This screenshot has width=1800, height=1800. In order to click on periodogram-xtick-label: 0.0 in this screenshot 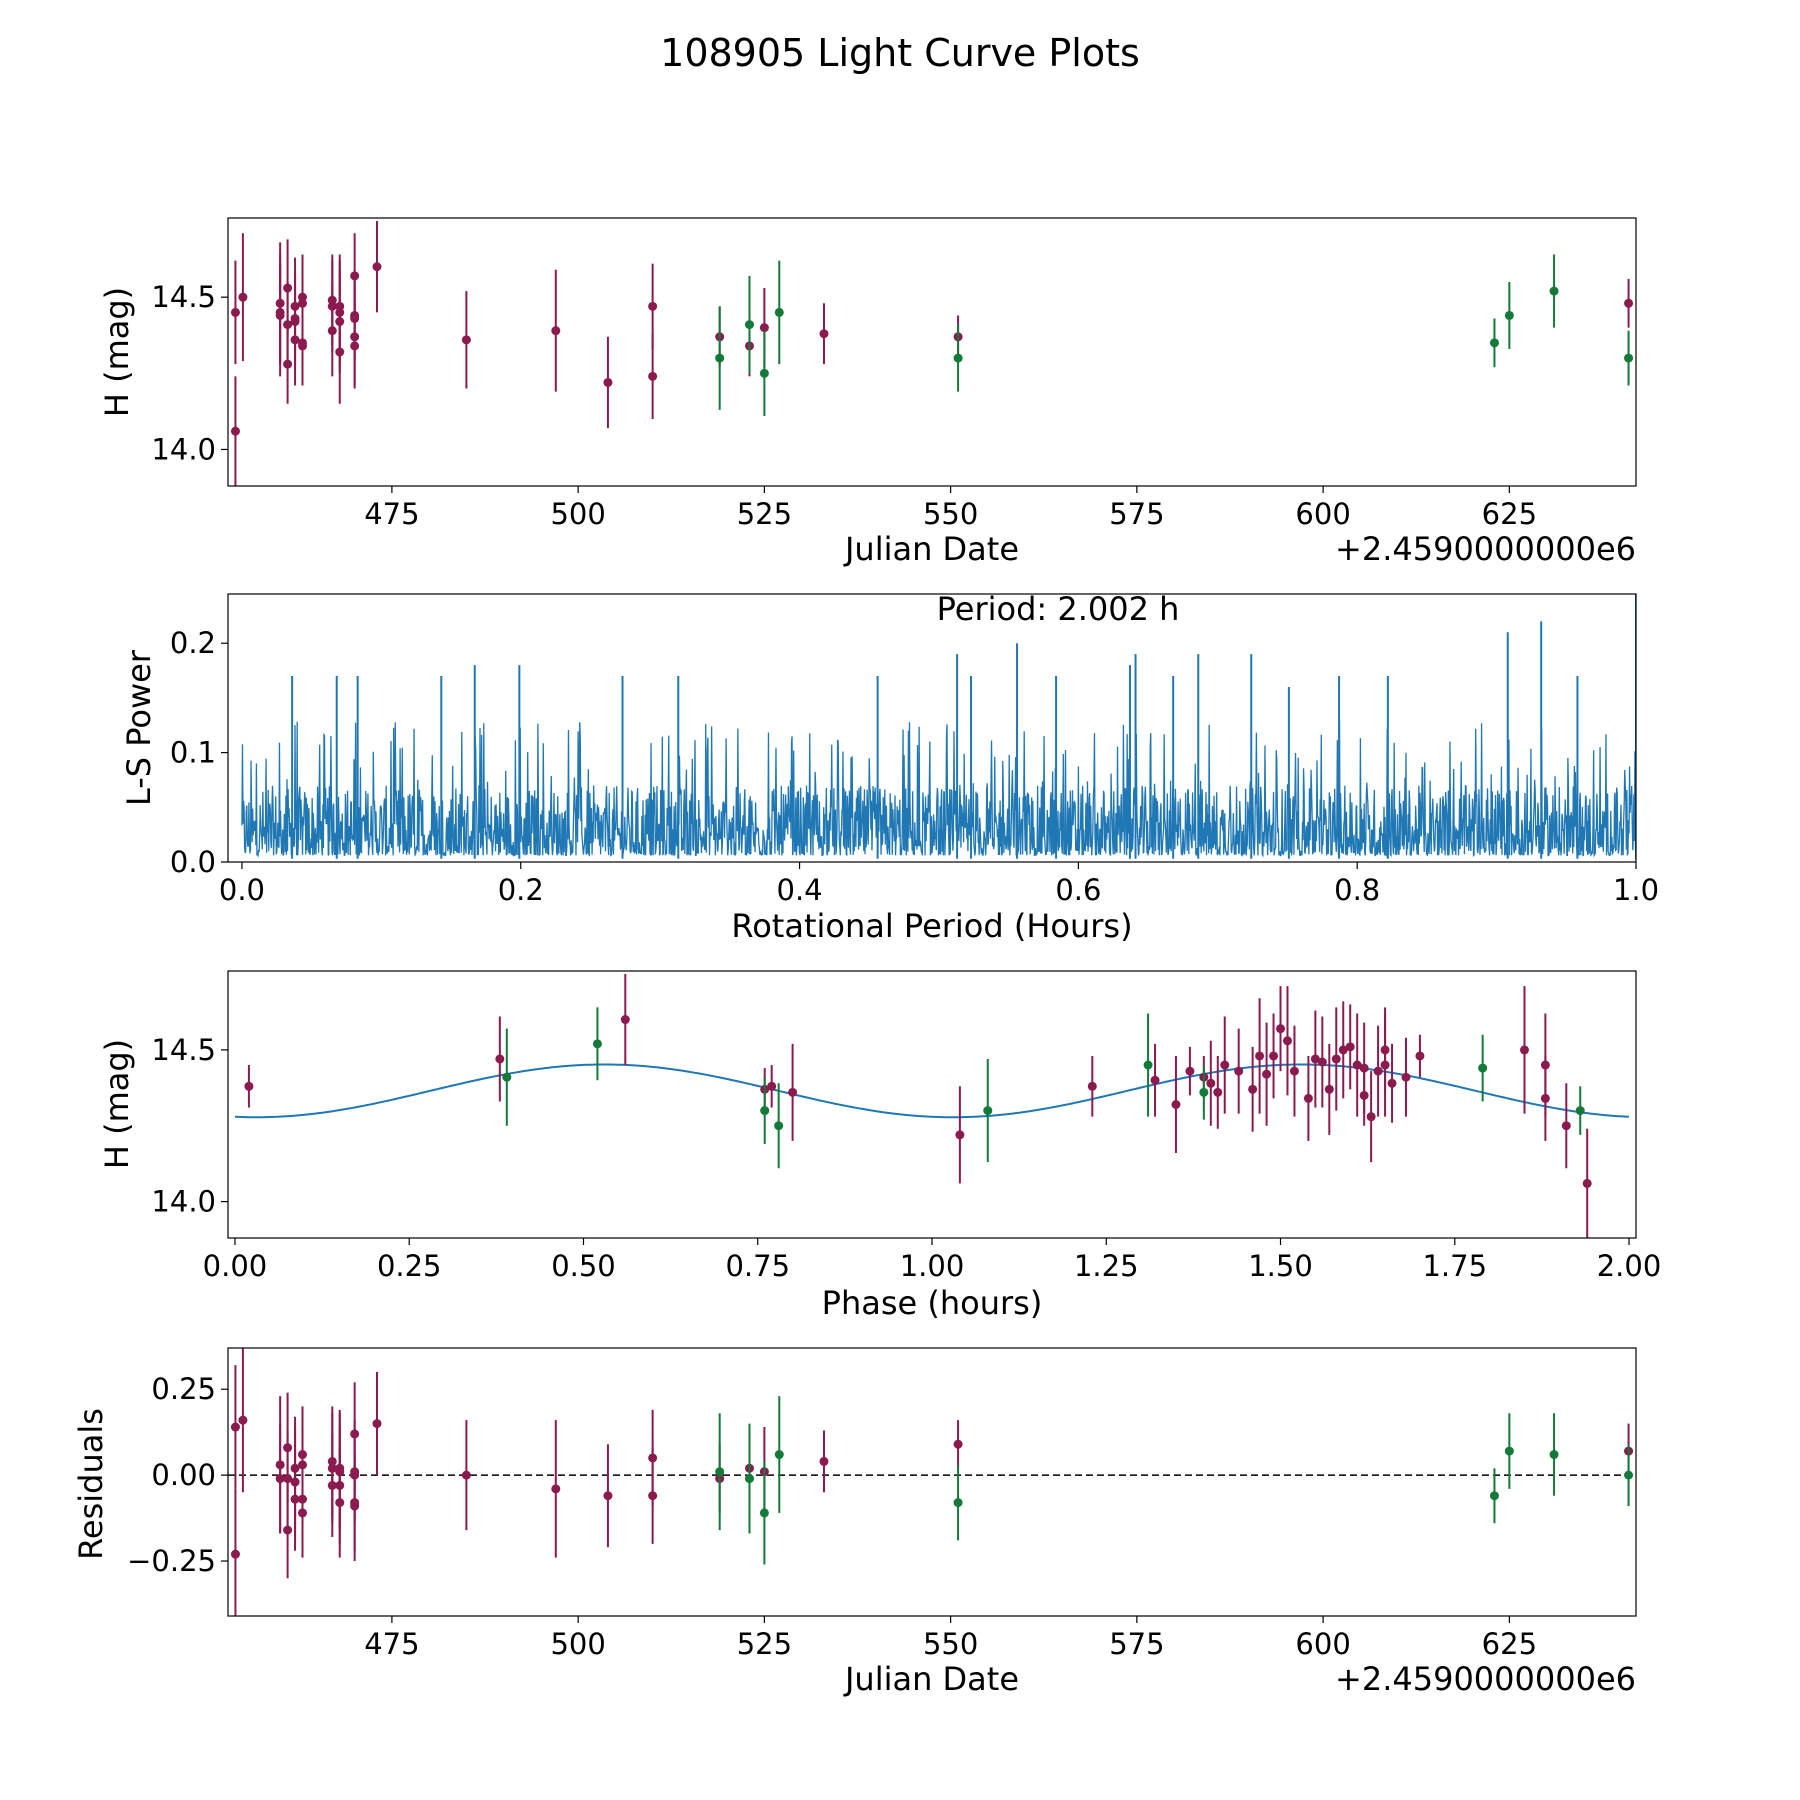, I will do `click(242, 890)`.